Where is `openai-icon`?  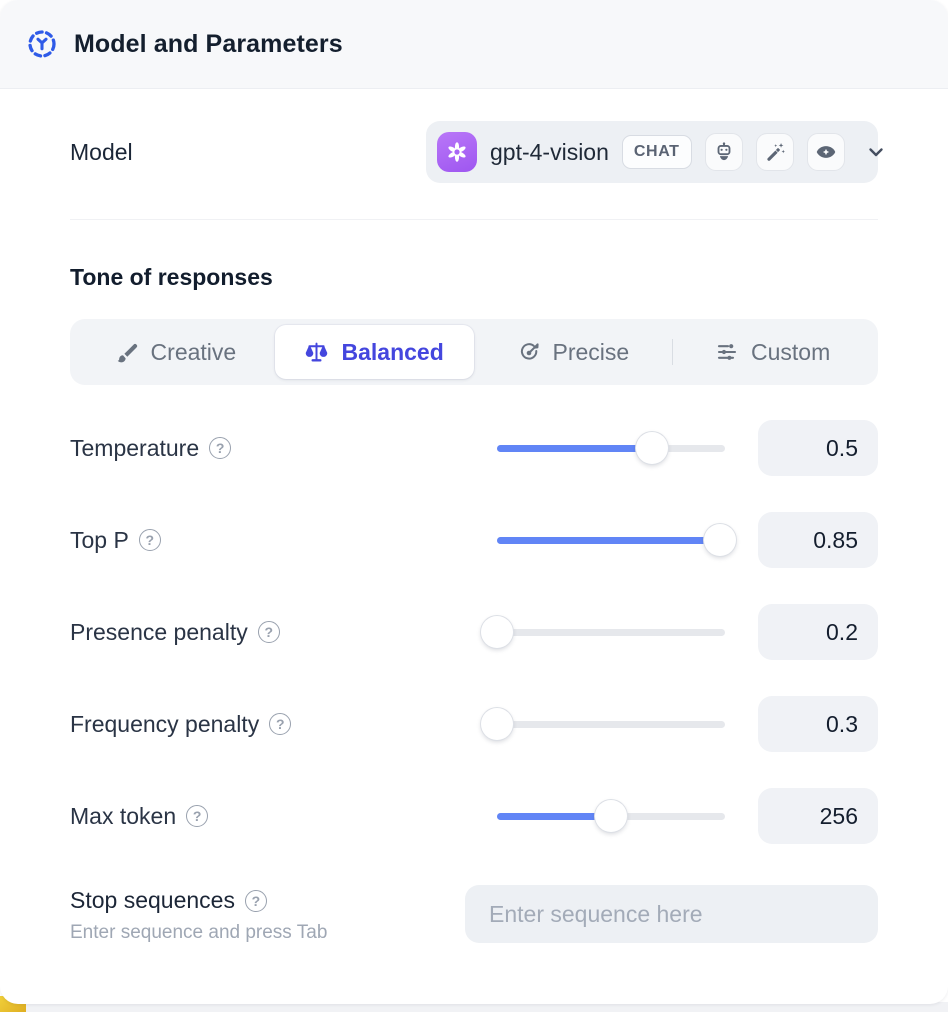 openai-icon is located at coordinates (457, 152).